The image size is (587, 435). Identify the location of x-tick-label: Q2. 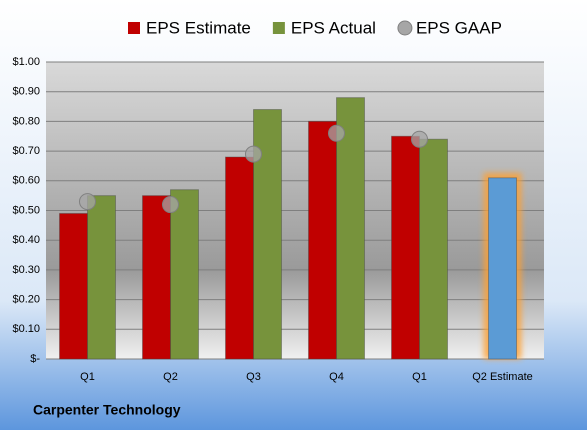
(170, 377).